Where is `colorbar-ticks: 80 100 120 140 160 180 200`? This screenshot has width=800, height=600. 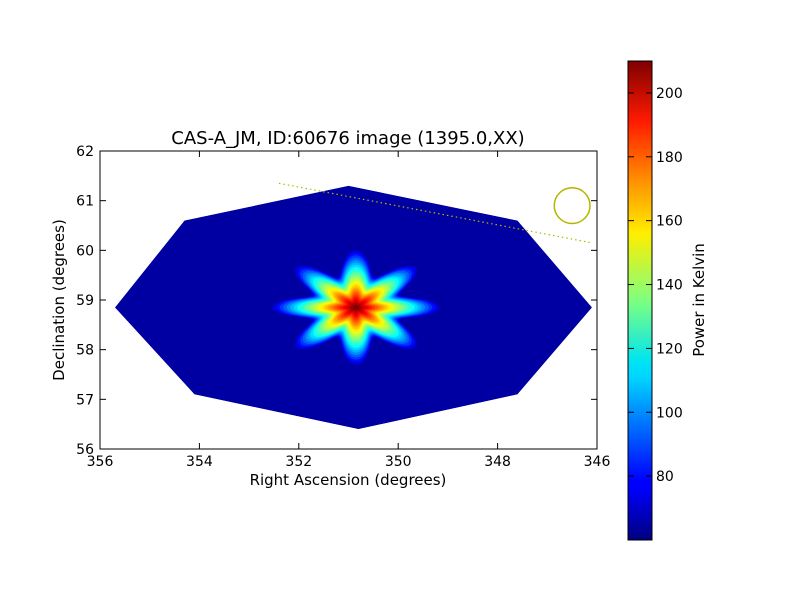 colorbar-ticks: 80 100 120 140 160 180 200 is located at coordinates (655, 285).